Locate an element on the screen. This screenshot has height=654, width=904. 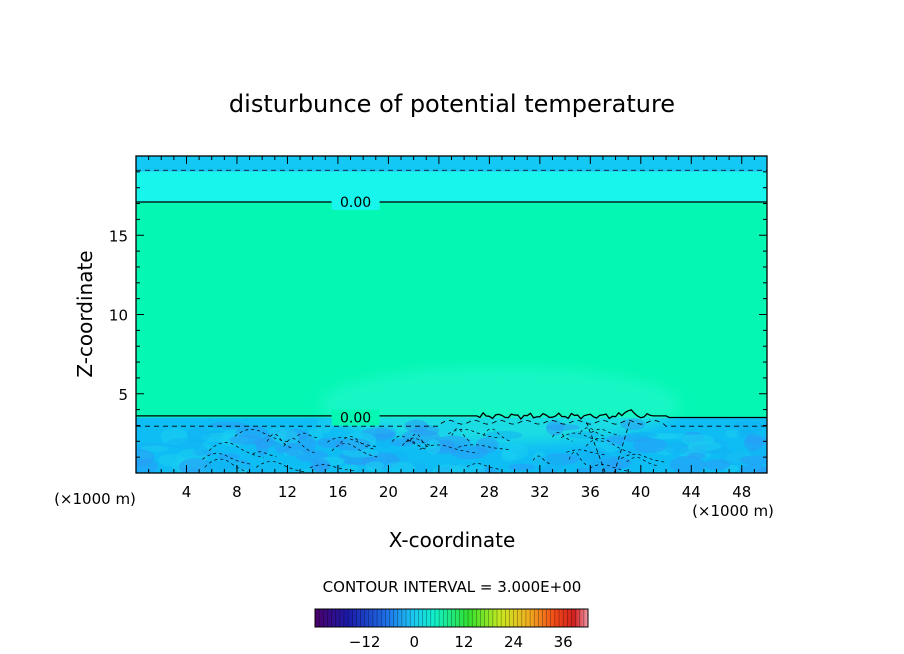
chart-title: disturbunce of potential temperature is located at coordinates (452, 104).